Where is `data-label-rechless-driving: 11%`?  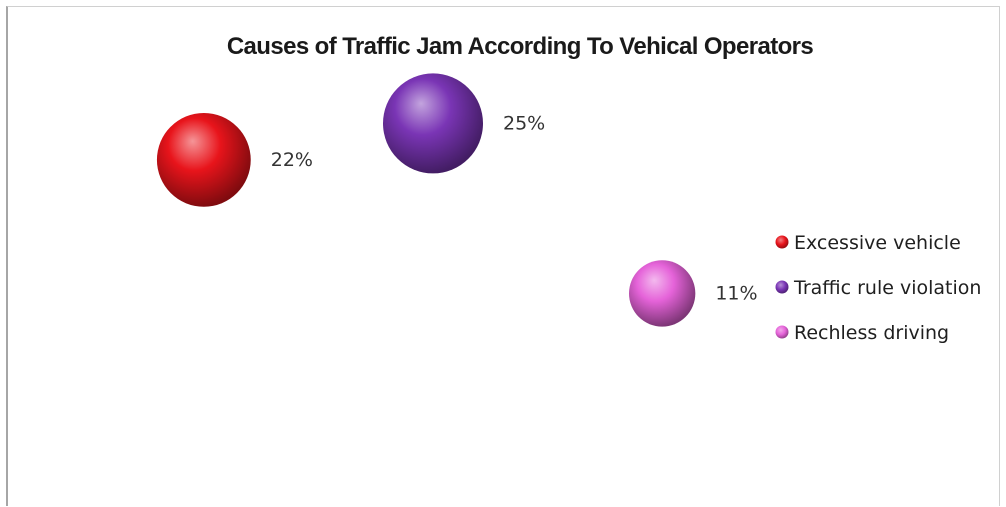 data-label-rechless-driving: 11% is located at coordinates (736, 293).